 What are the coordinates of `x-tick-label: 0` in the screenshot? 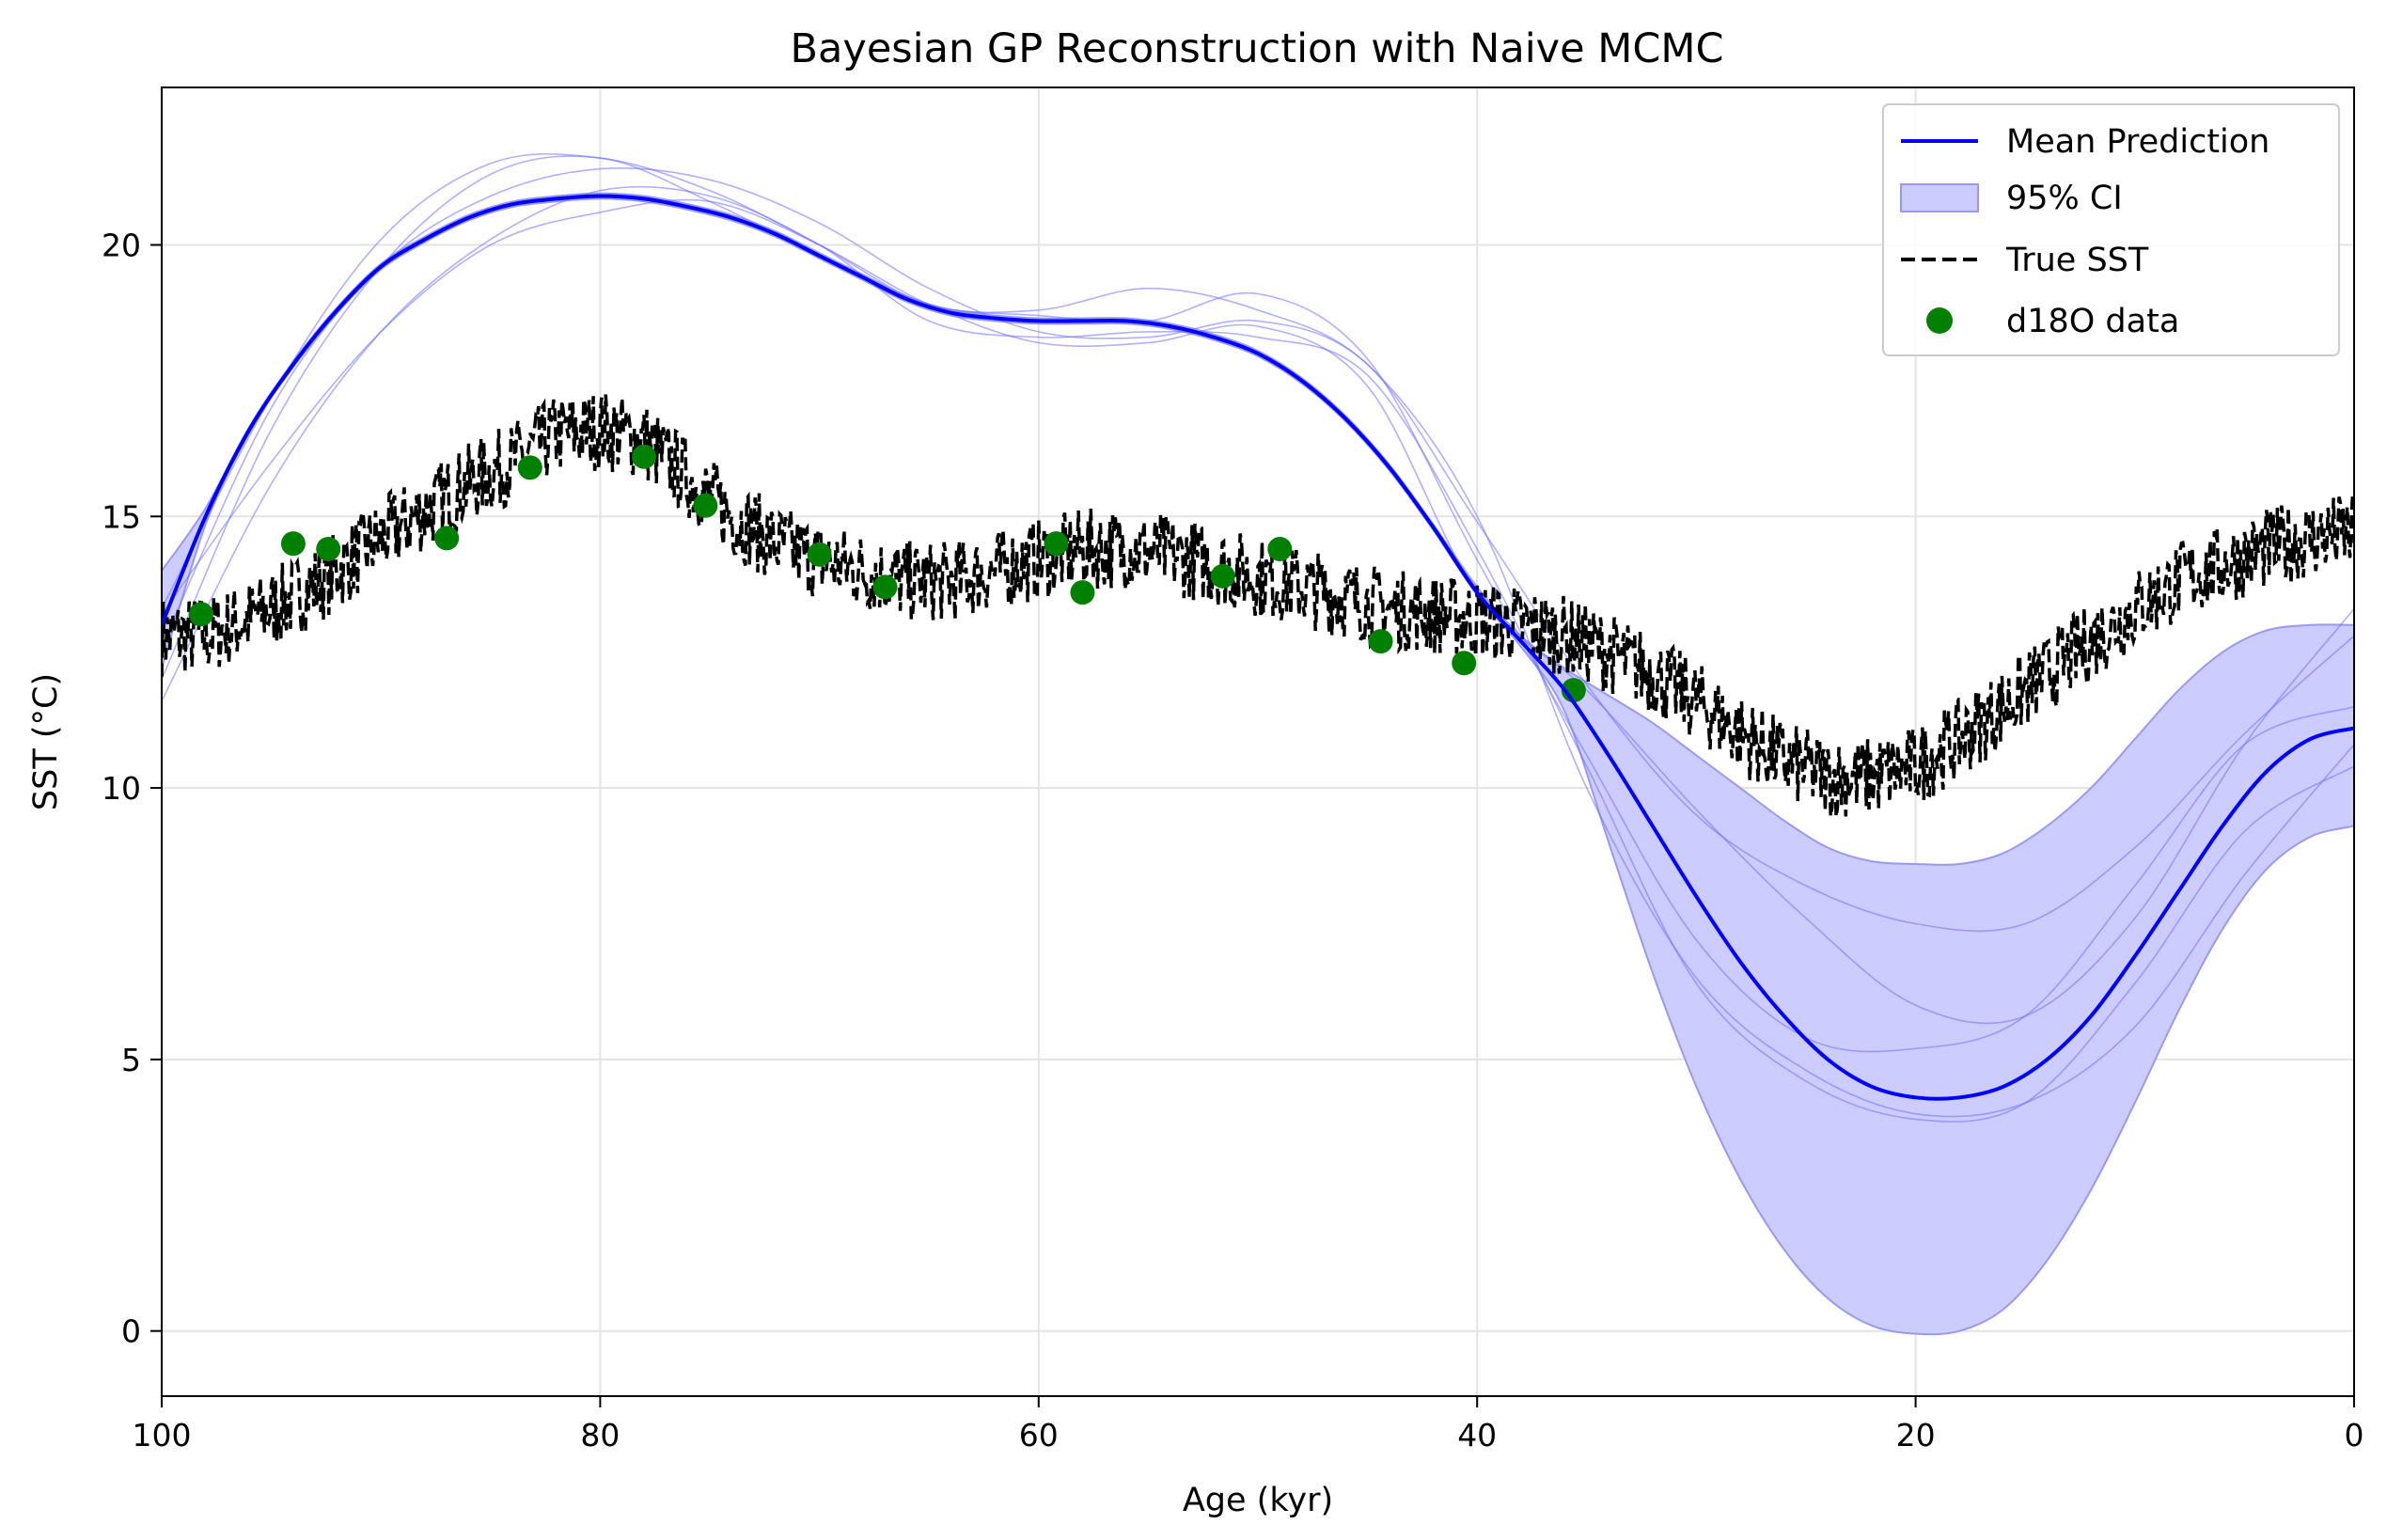 It's located at (2354, 1436).